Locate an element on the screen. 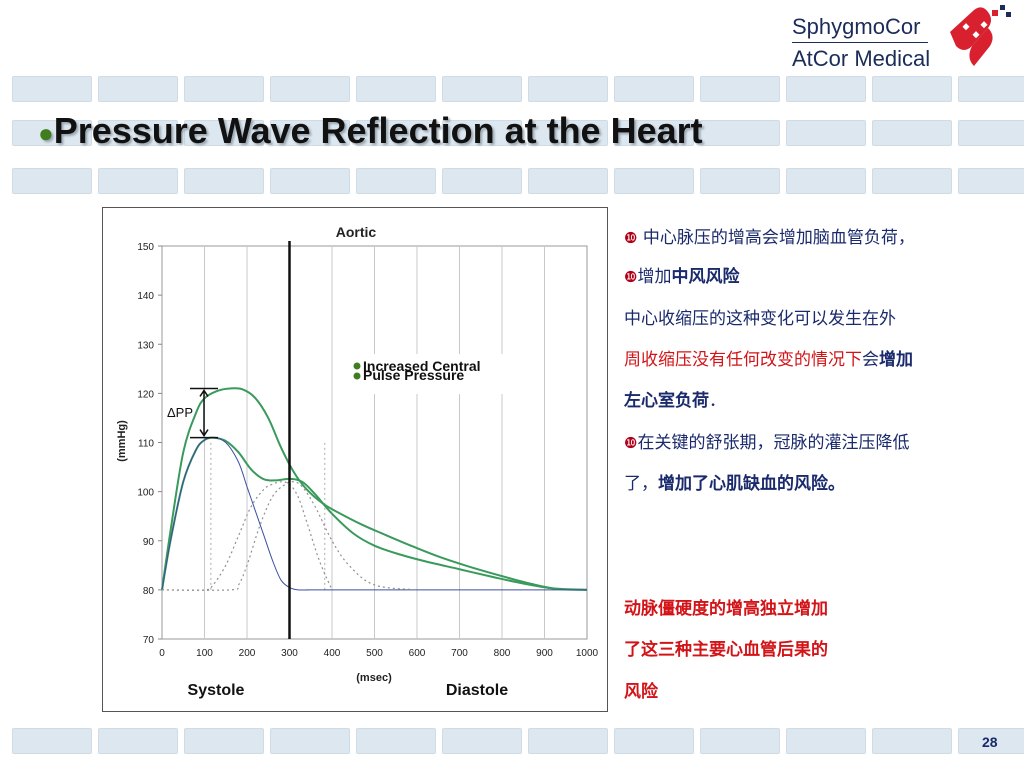  para-line-3-end: ． is located at coordinates (717, 401).